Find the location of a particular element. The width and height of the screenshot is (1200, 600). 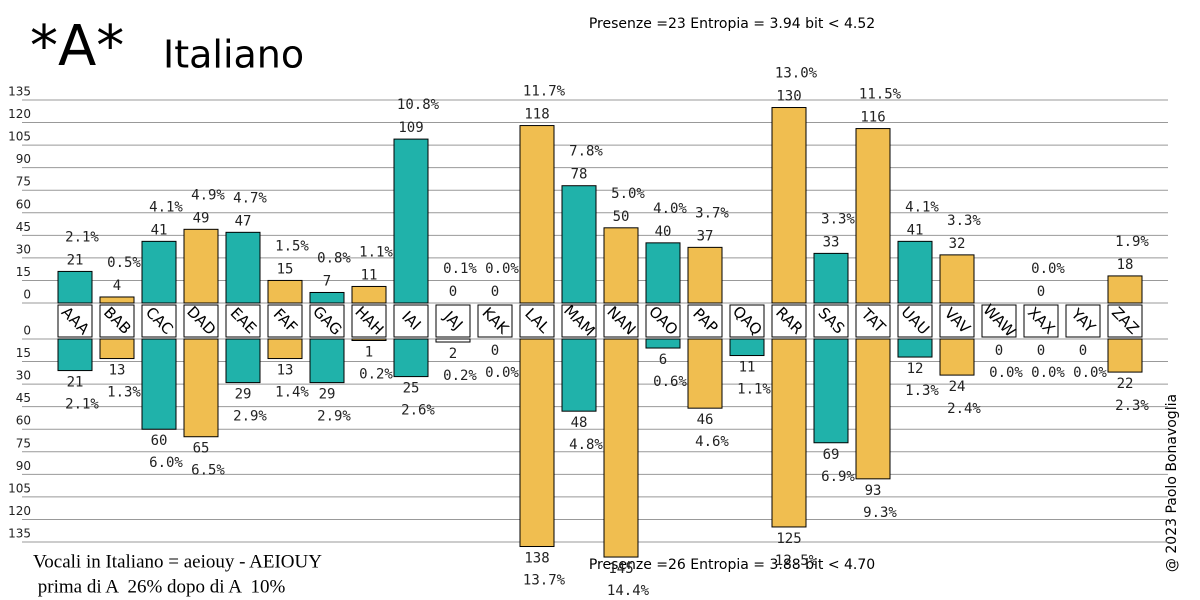

y-tick-label: 105 is located at coordinates (19, 137).